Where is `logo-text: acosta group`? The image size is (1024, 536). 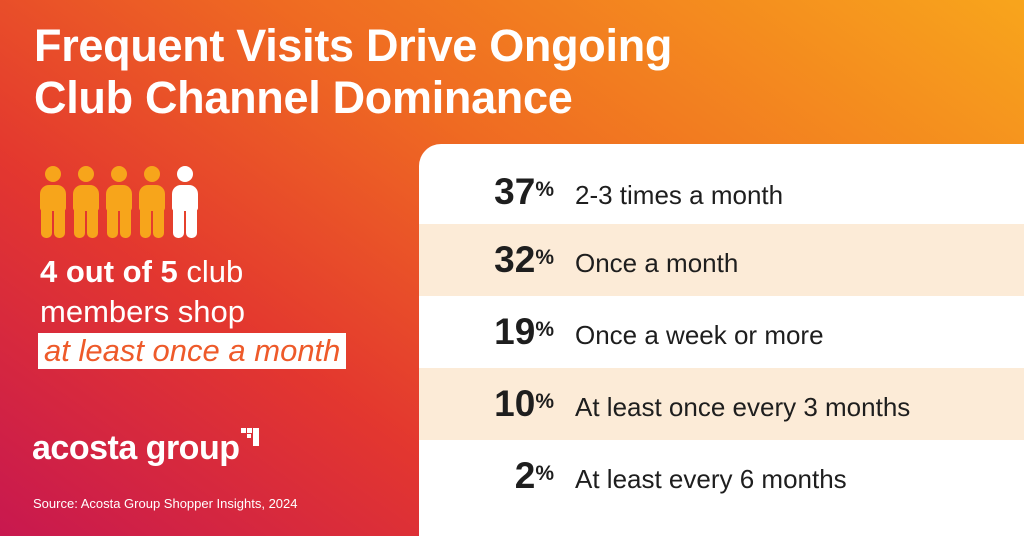 logo-text: acosta group is located at coordinates (136, 448).